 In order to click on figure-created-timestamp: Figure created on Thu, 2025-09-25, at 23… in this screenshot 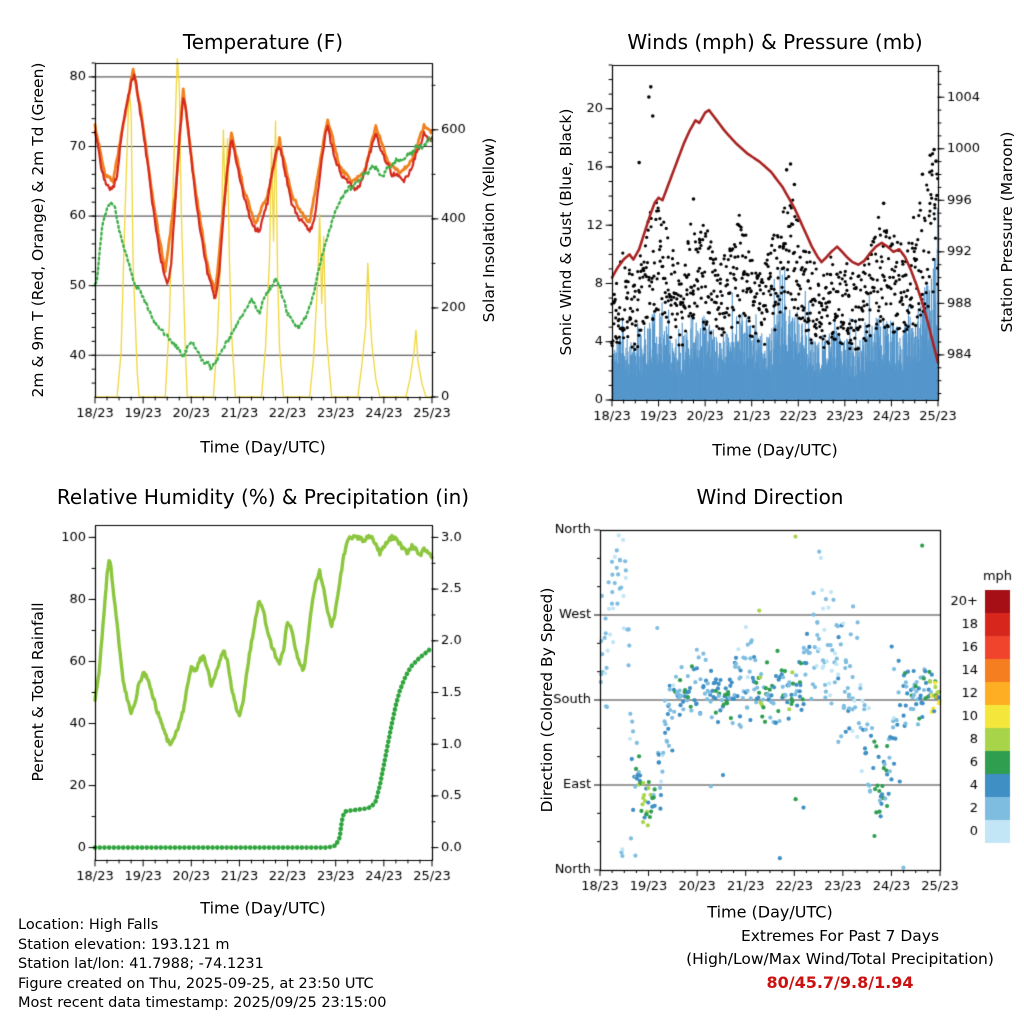, I will do `click(196, 983)`.